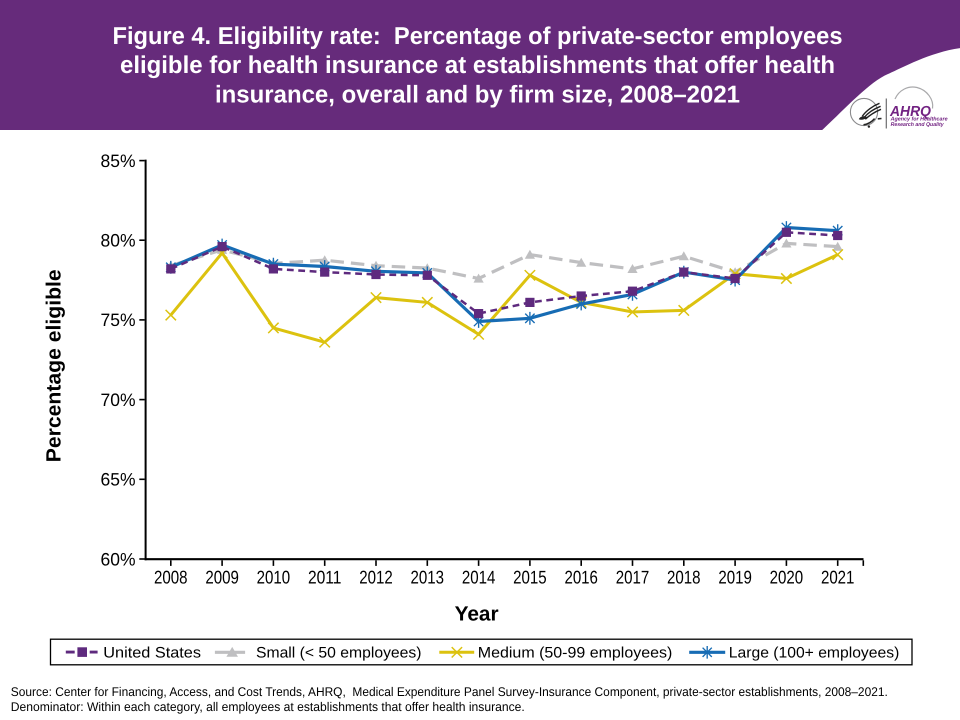 This screenshot has height=720, width=960. I want to click on svg-text: 2016, so click(581, 577).